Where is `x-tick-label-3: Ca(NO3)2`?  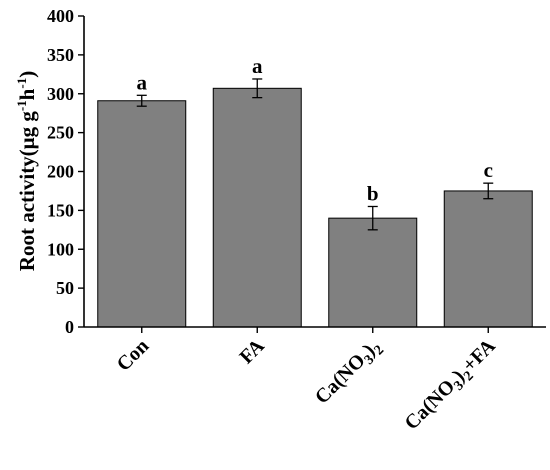
x-tick-label-3: Ca(NO3)2 is located at coordinates (349, 373).